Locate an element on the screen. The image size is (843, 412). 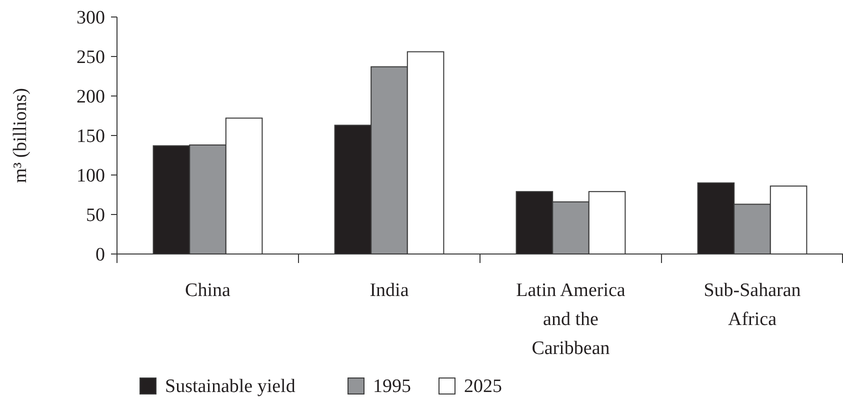
y-tick-label: 150 is located at coordinates (90, 137).